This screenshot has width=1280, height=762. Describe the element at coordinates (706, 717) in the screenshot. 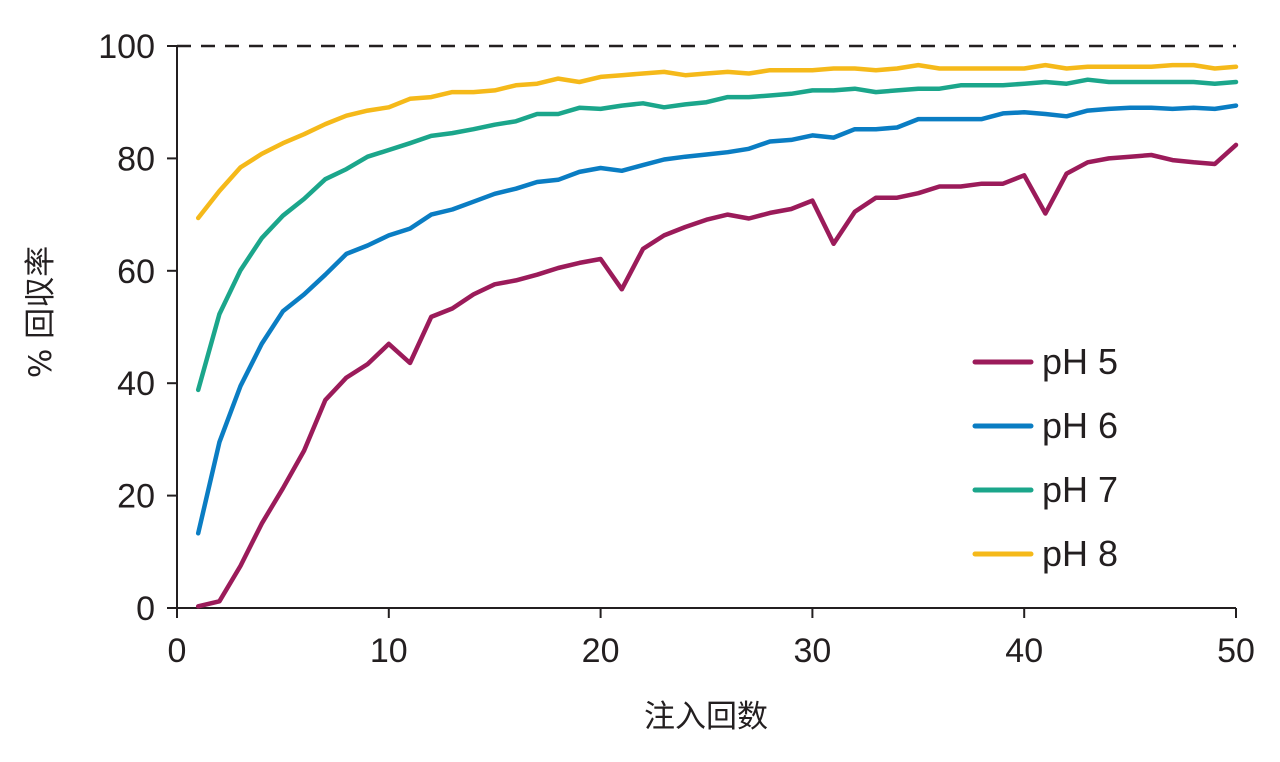

I see `x-axis-title: 注入回数` at that location.